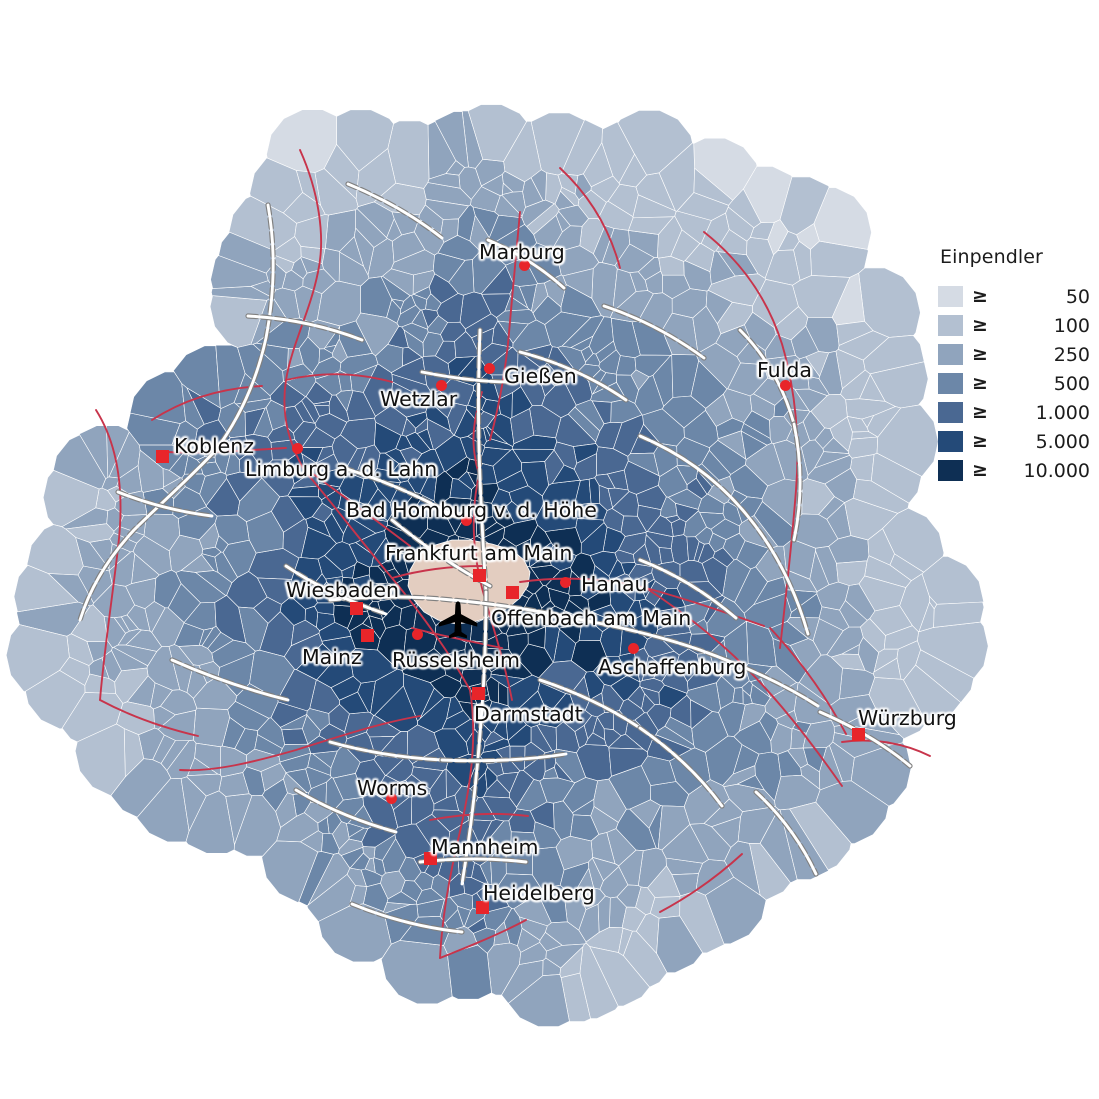 The image size is (1099, 1099). What do you see at coordinates (458, 620) in the screenshot?
I see `airplane-icon` at bounding box center [458, 620].